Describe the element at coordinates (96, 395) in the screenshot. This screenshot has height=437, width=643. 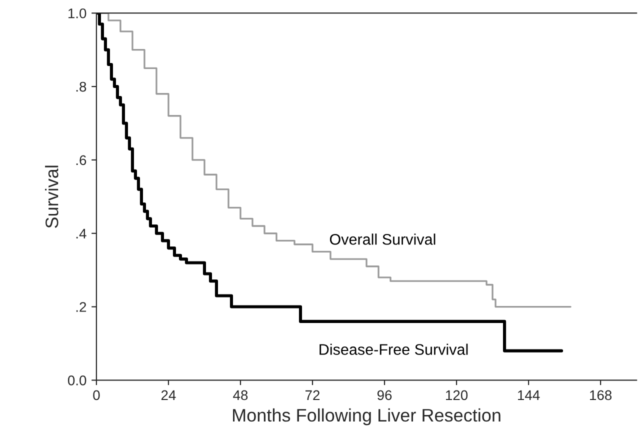
I see `x-tick-label: 0` at that location.